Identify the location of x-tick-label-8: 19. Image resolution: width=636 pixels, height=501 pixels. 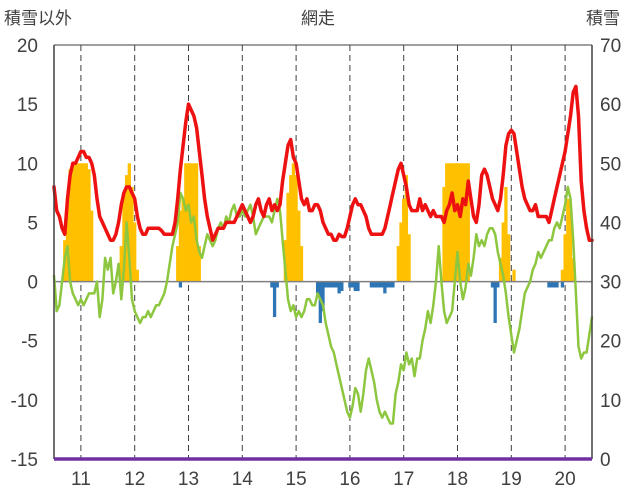
(511, 479).